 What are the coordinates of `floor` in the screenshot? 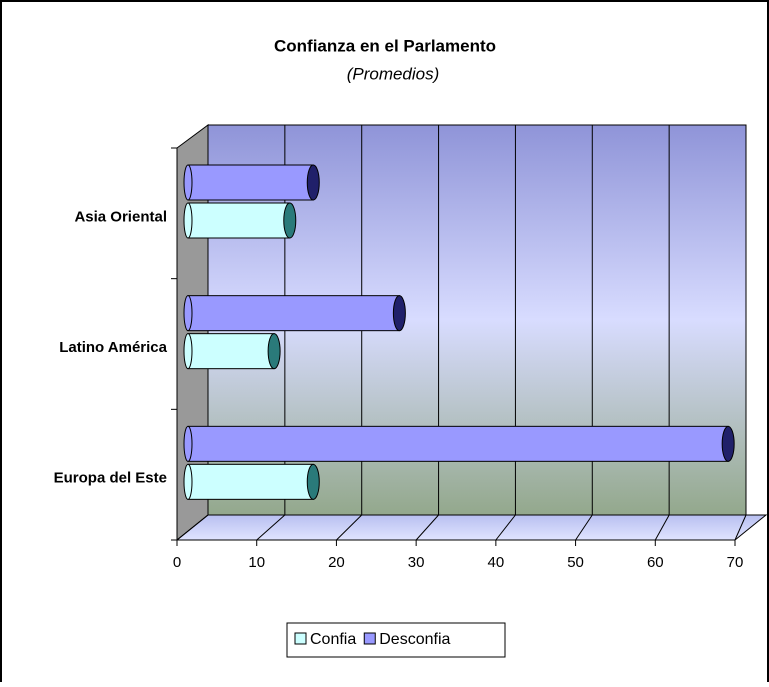 It's located at (471, 527).